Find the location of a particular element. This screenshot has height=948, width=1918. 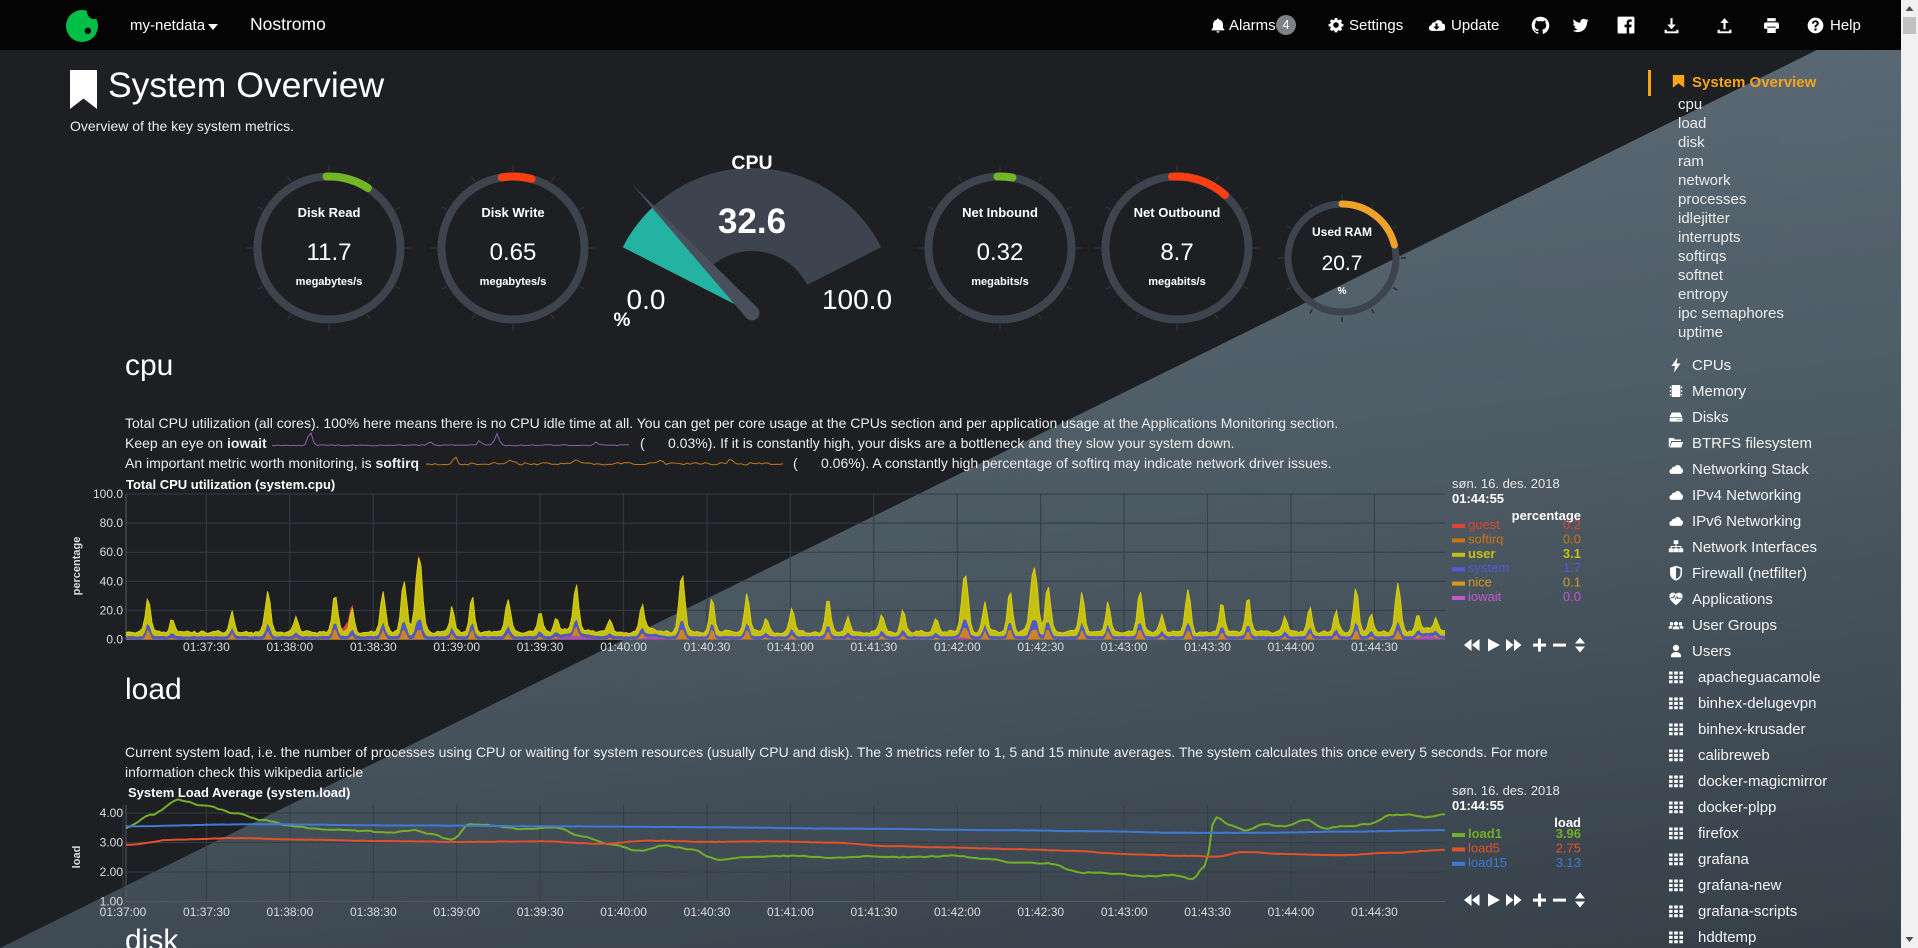

svg-text: 32.6 is located at coordinates (752, 221).